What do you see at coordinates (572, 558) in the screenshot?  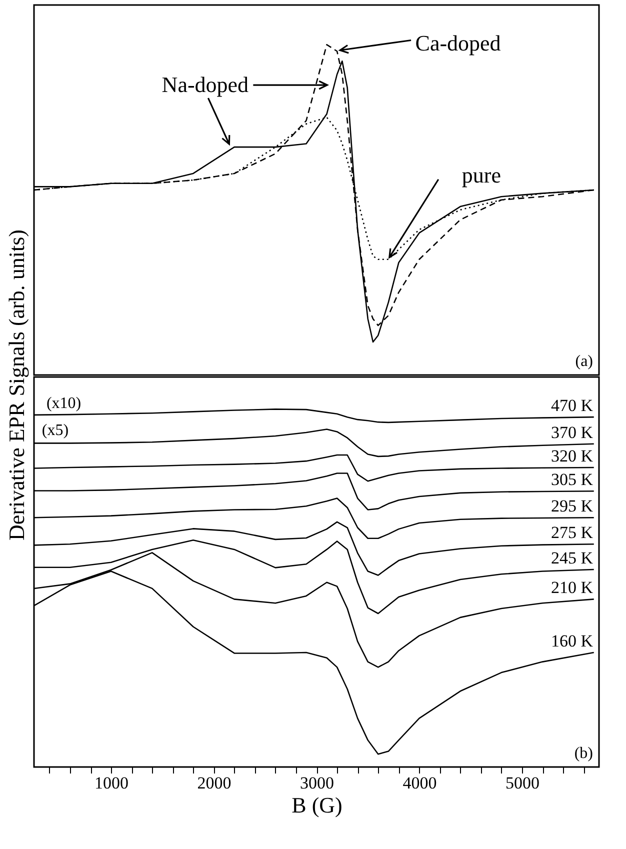 I see `series-label: 245 K` at bounding box center [572, 558].